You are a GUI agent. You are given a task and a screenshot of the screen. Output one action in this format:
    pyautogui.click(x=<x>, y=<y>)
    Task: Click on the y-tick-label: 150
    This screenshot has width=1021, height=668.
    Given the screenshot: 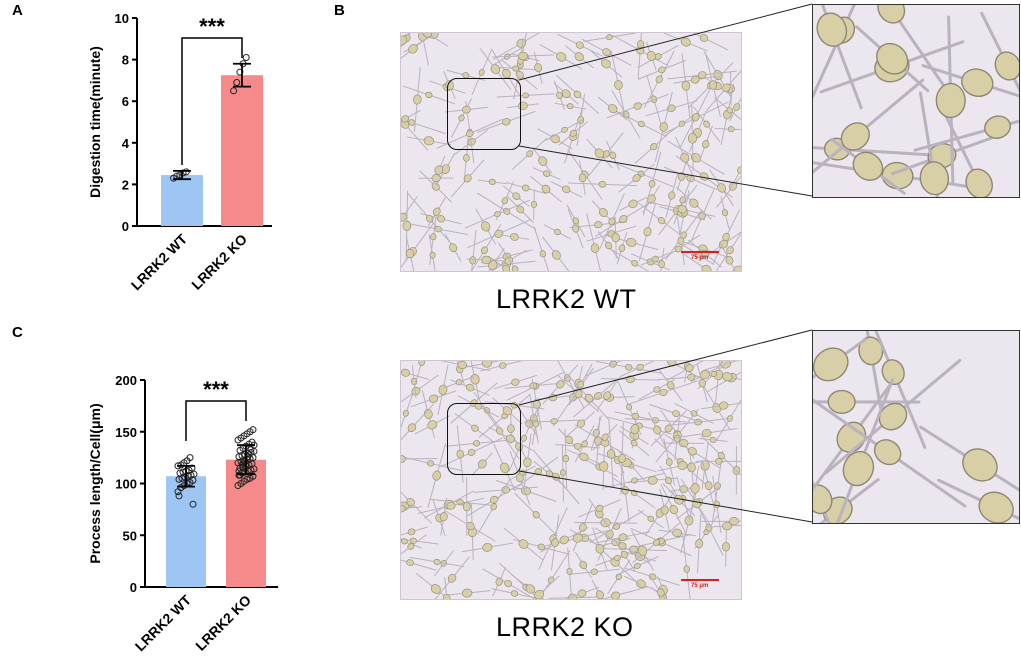 What is the action you would take?
    pyautogui.click(x=126, y=432)
    